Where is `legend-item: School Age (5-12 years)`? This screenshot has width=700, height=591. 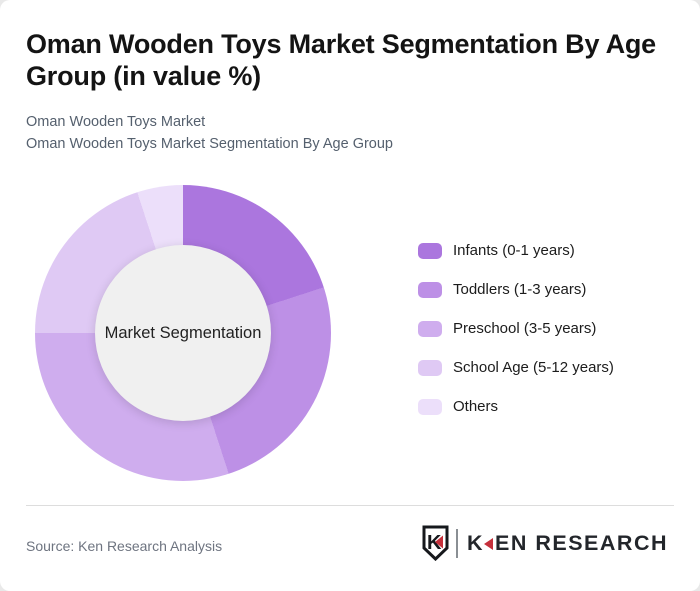 legend-item: School Age (5-12 years) is located at coordinates (516, 367).